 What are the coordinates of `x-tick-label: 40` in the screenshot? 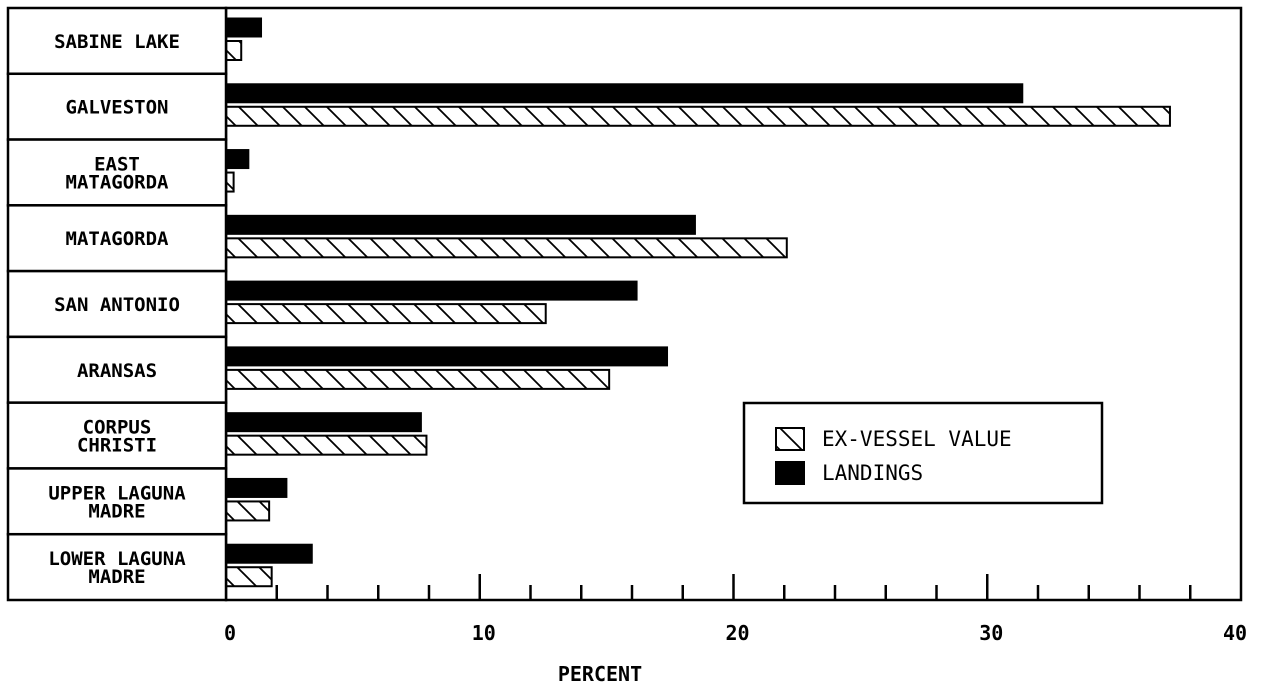 It's located at (1235, 633).